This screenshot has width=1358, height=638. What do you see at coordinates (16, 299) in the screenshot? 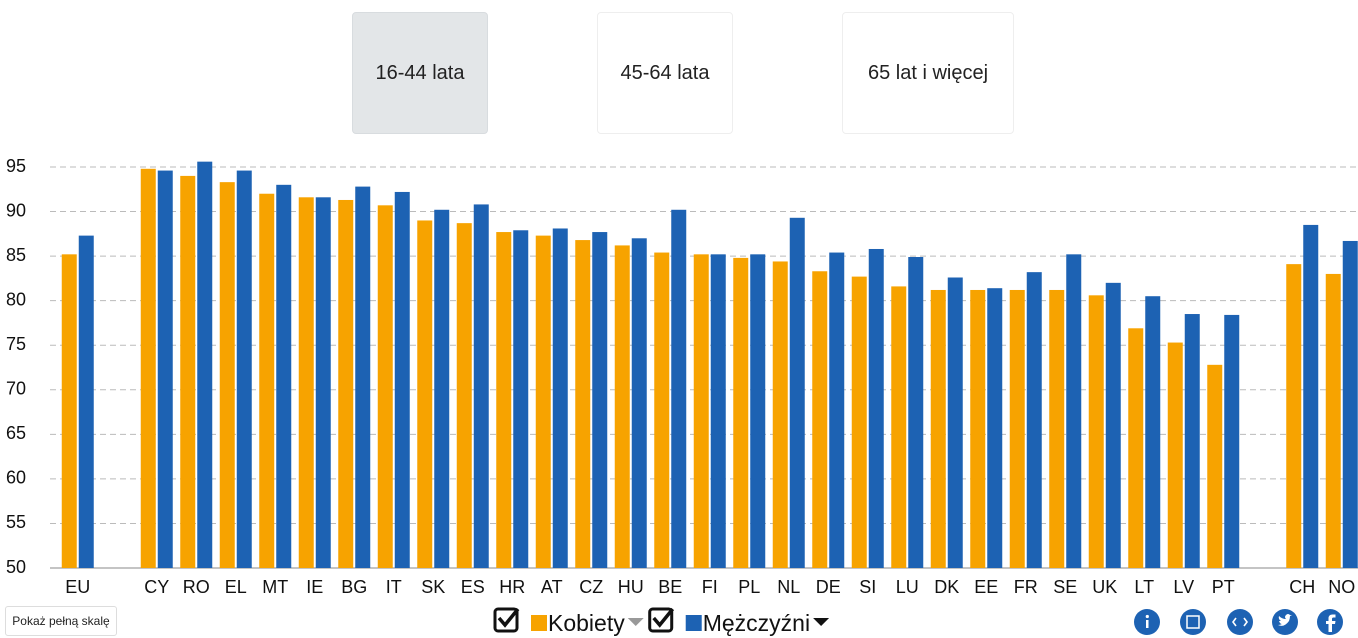
I see `y-tick-label: 80` at bounding box center [16, 299].